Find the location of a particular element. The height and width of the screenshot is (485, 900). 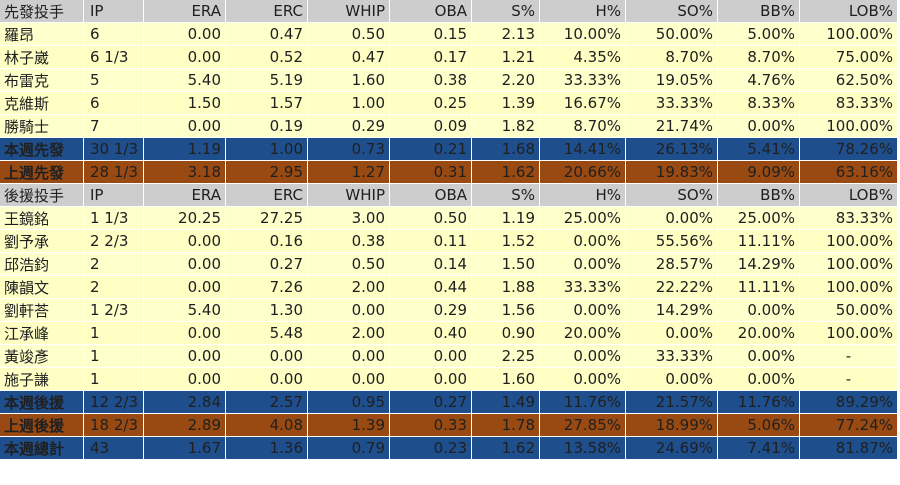

stat-cell: 0.52 is located at coordinates (267, 57).